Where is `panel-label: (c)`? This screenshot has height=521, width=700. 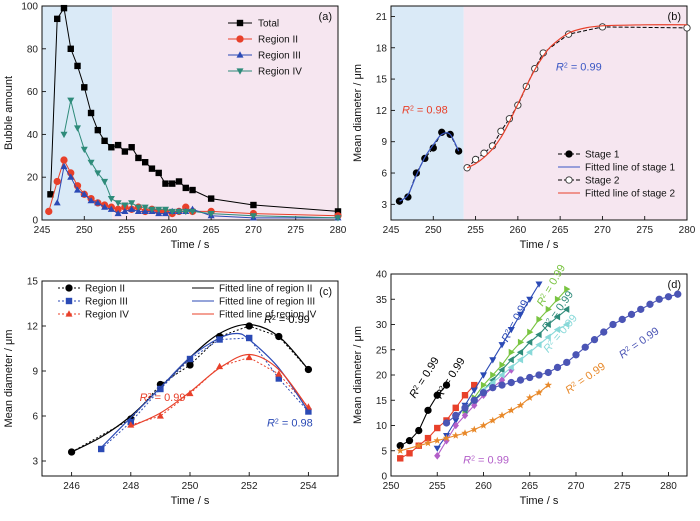
panel-label: (c) is located at coordinates (325, 292).